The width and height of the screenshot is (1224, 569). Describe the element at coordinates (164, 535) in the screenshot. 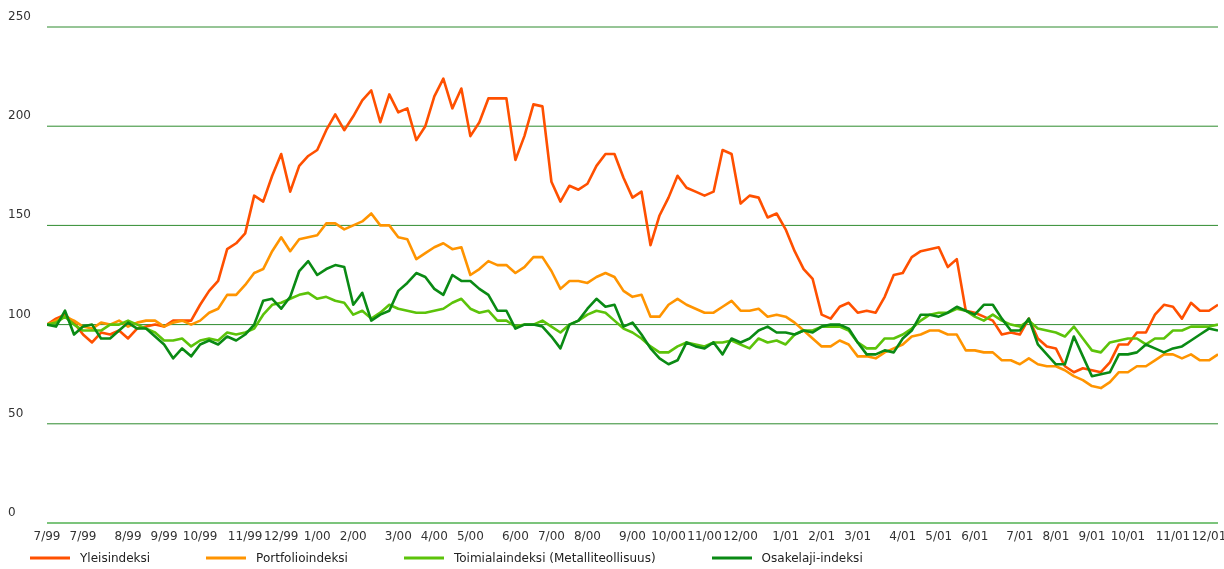

I see `x-tick-label: 9/99` at that location.